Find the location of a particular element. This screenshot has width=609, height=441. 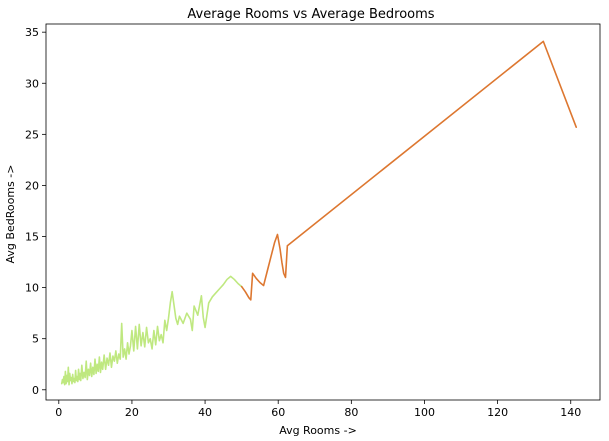

y-tick-label: 35 is located at coordinates (32, 32).